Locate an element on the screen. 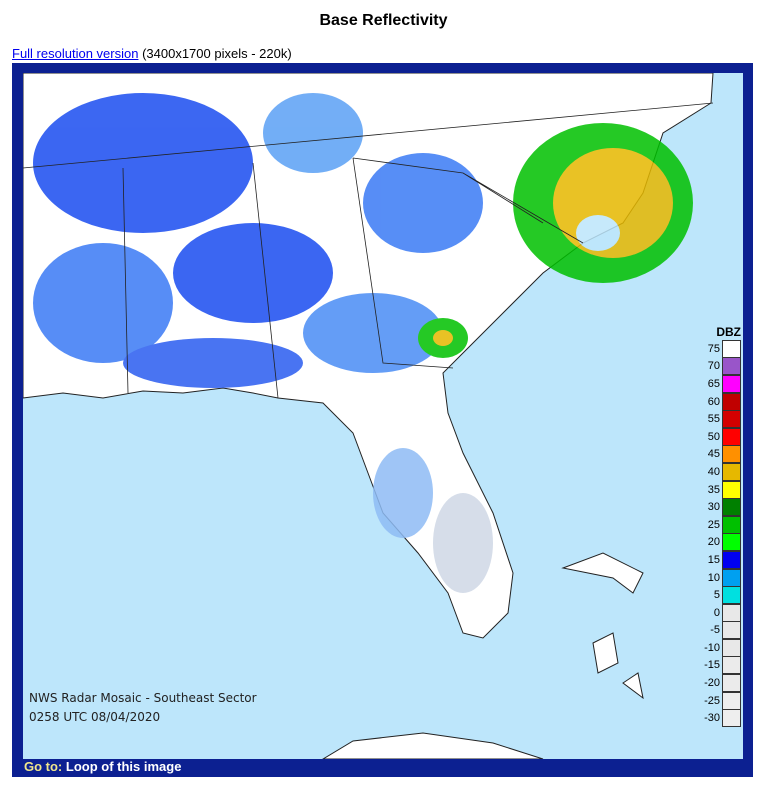 The image size is (767, 793). legend-value: 50 is located at coordinates (713, 436).